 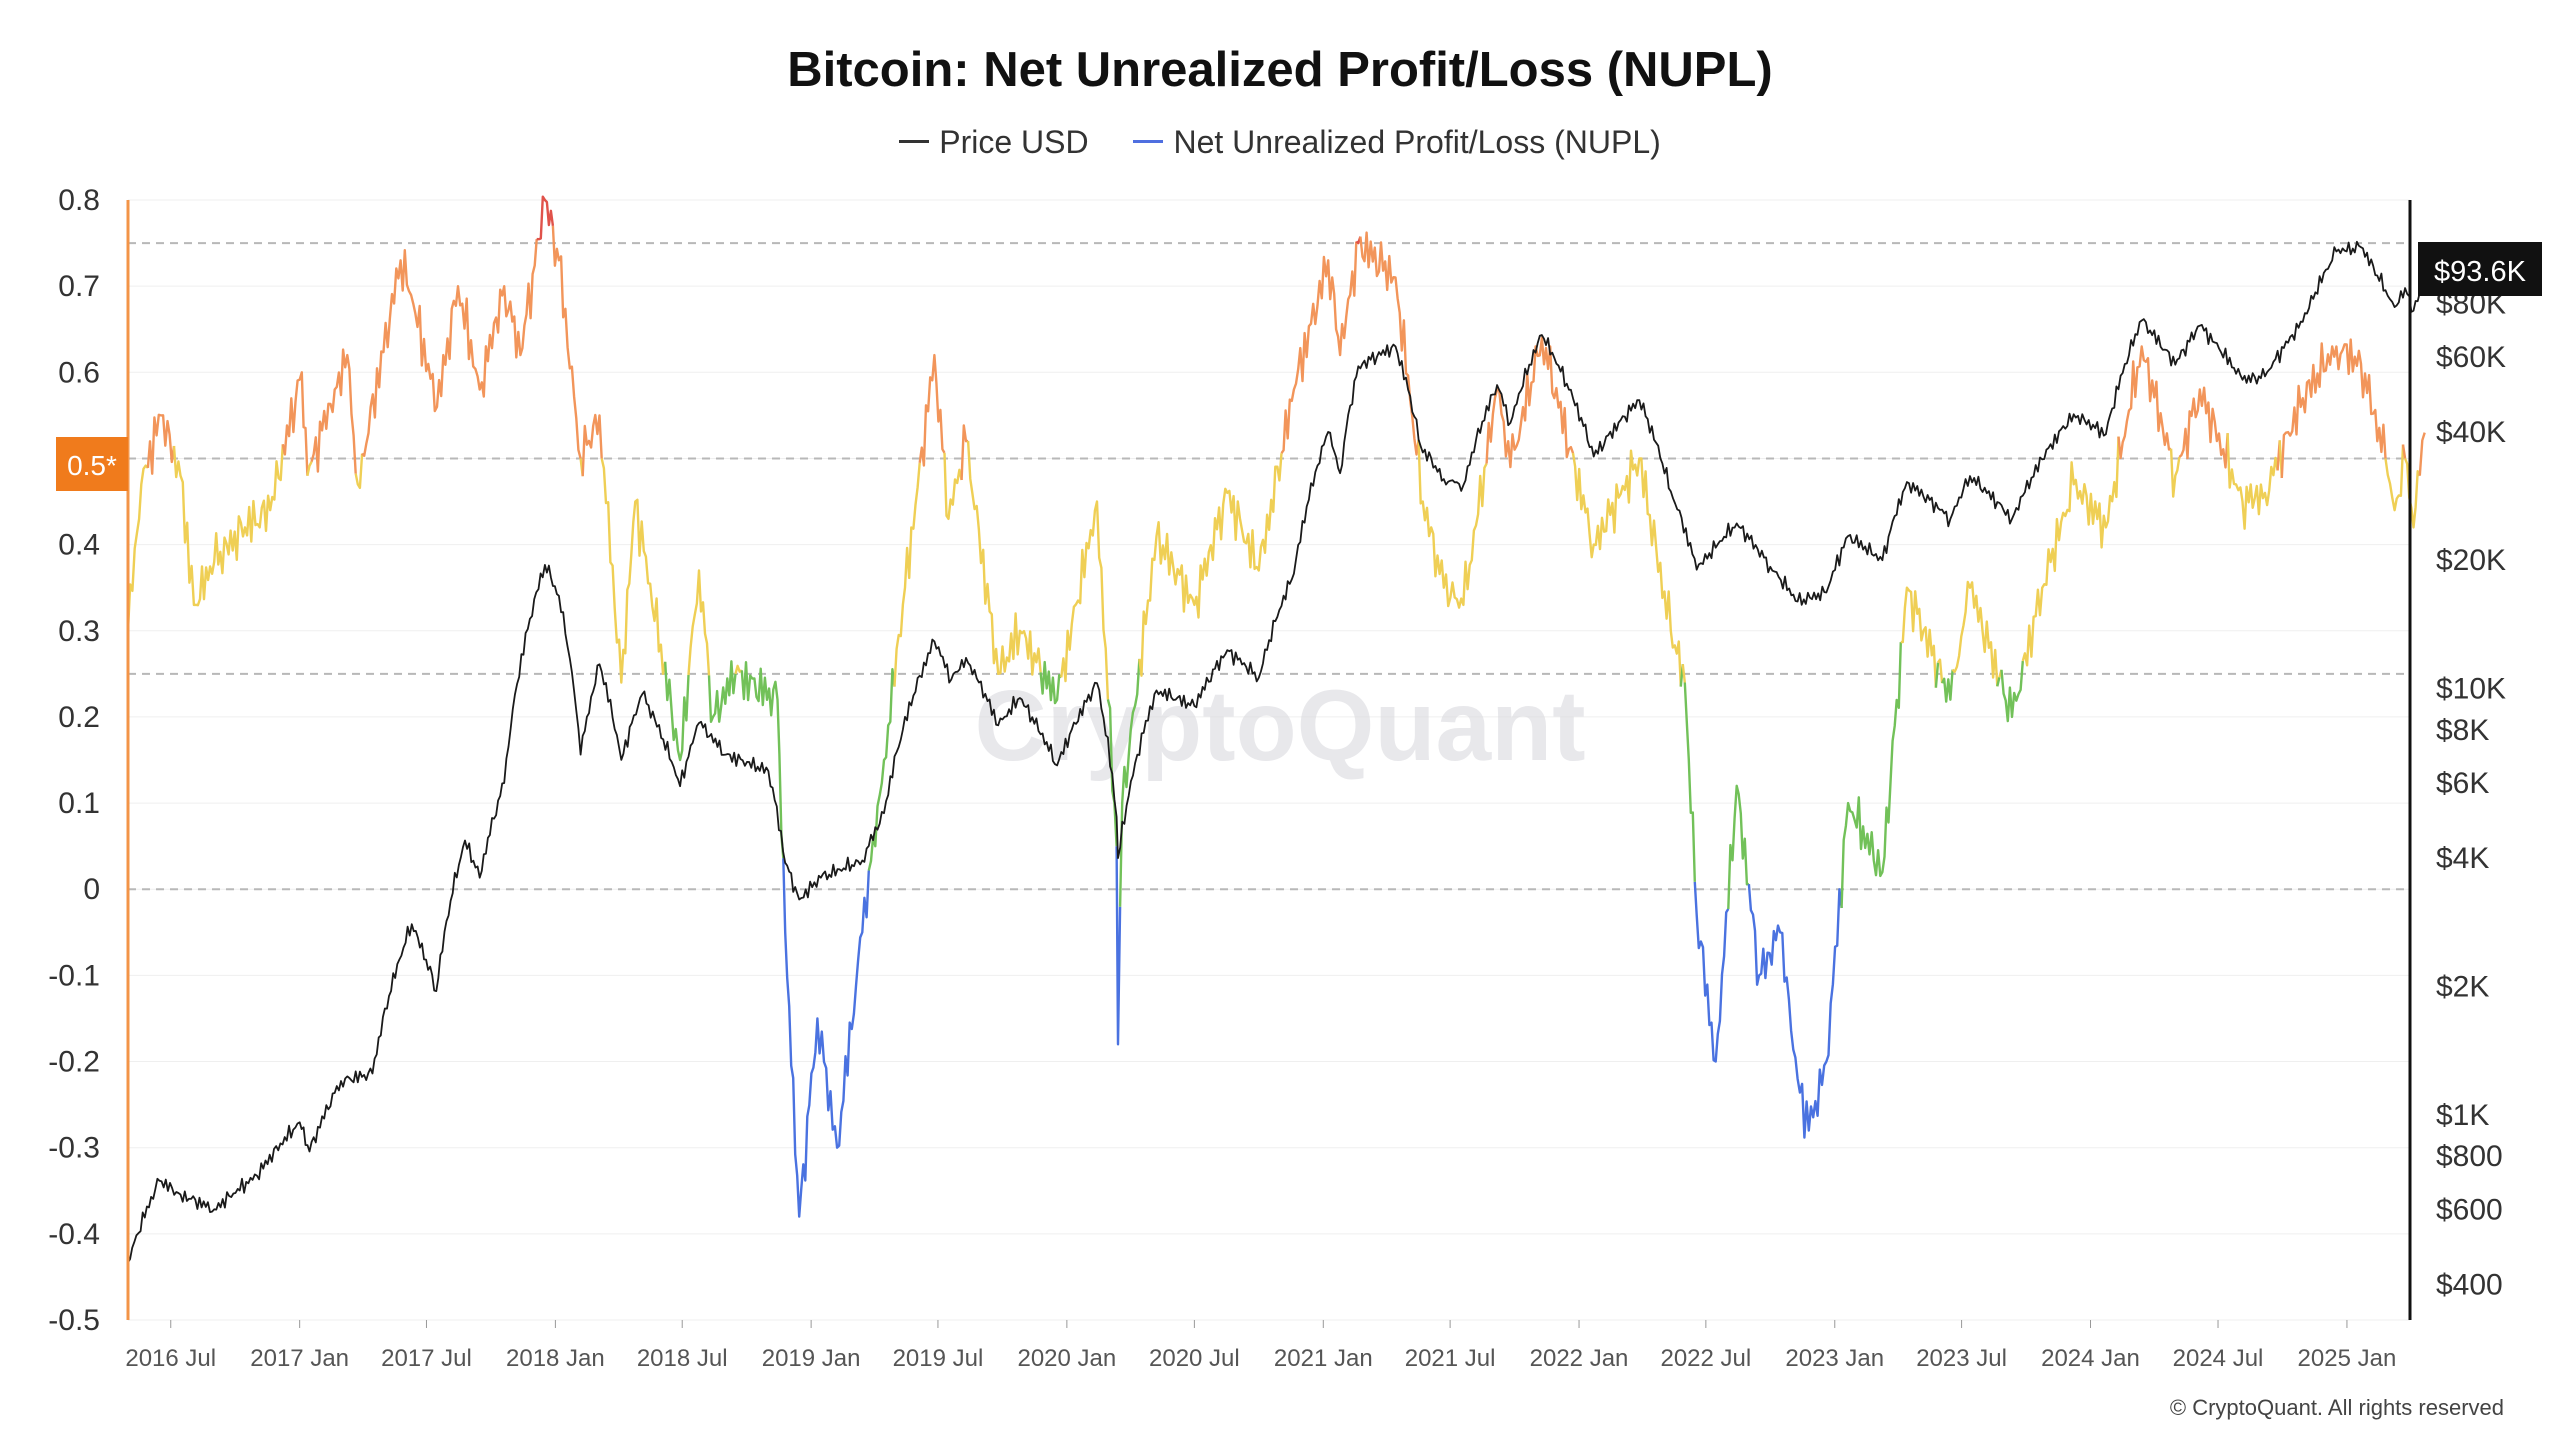 What do you see at coordinates (682, 1358) in the screenshot?
I see `x-tick-label: 2018 Jul` at bounding box center [682, 1358].